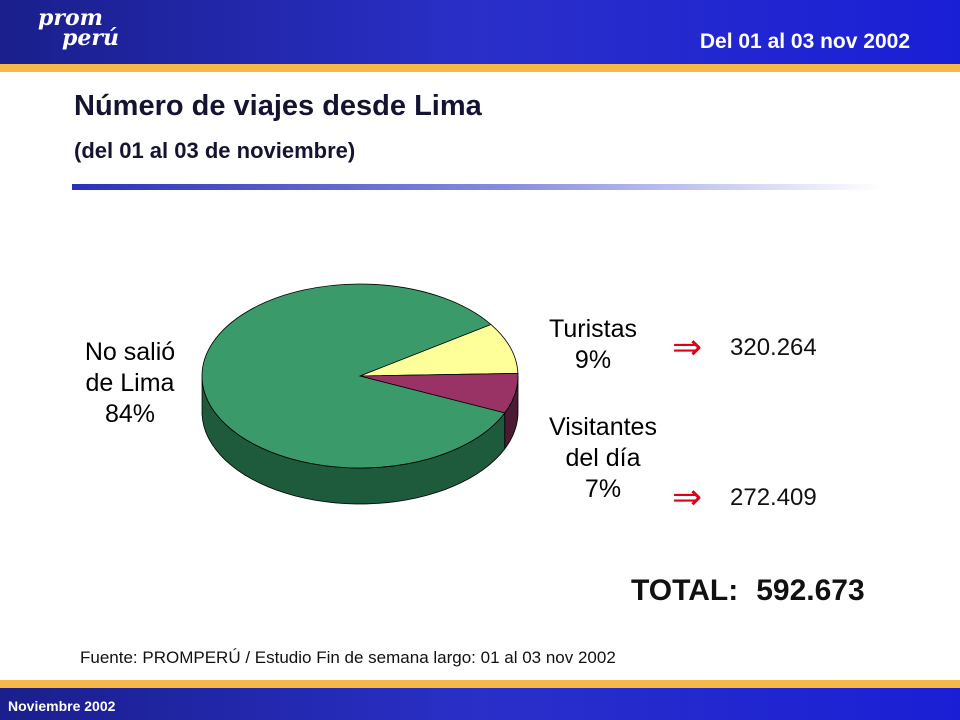 This screenshot has width=960, height=720. I want to click on label-turistas: Turistas 9%, so click(593, 345).